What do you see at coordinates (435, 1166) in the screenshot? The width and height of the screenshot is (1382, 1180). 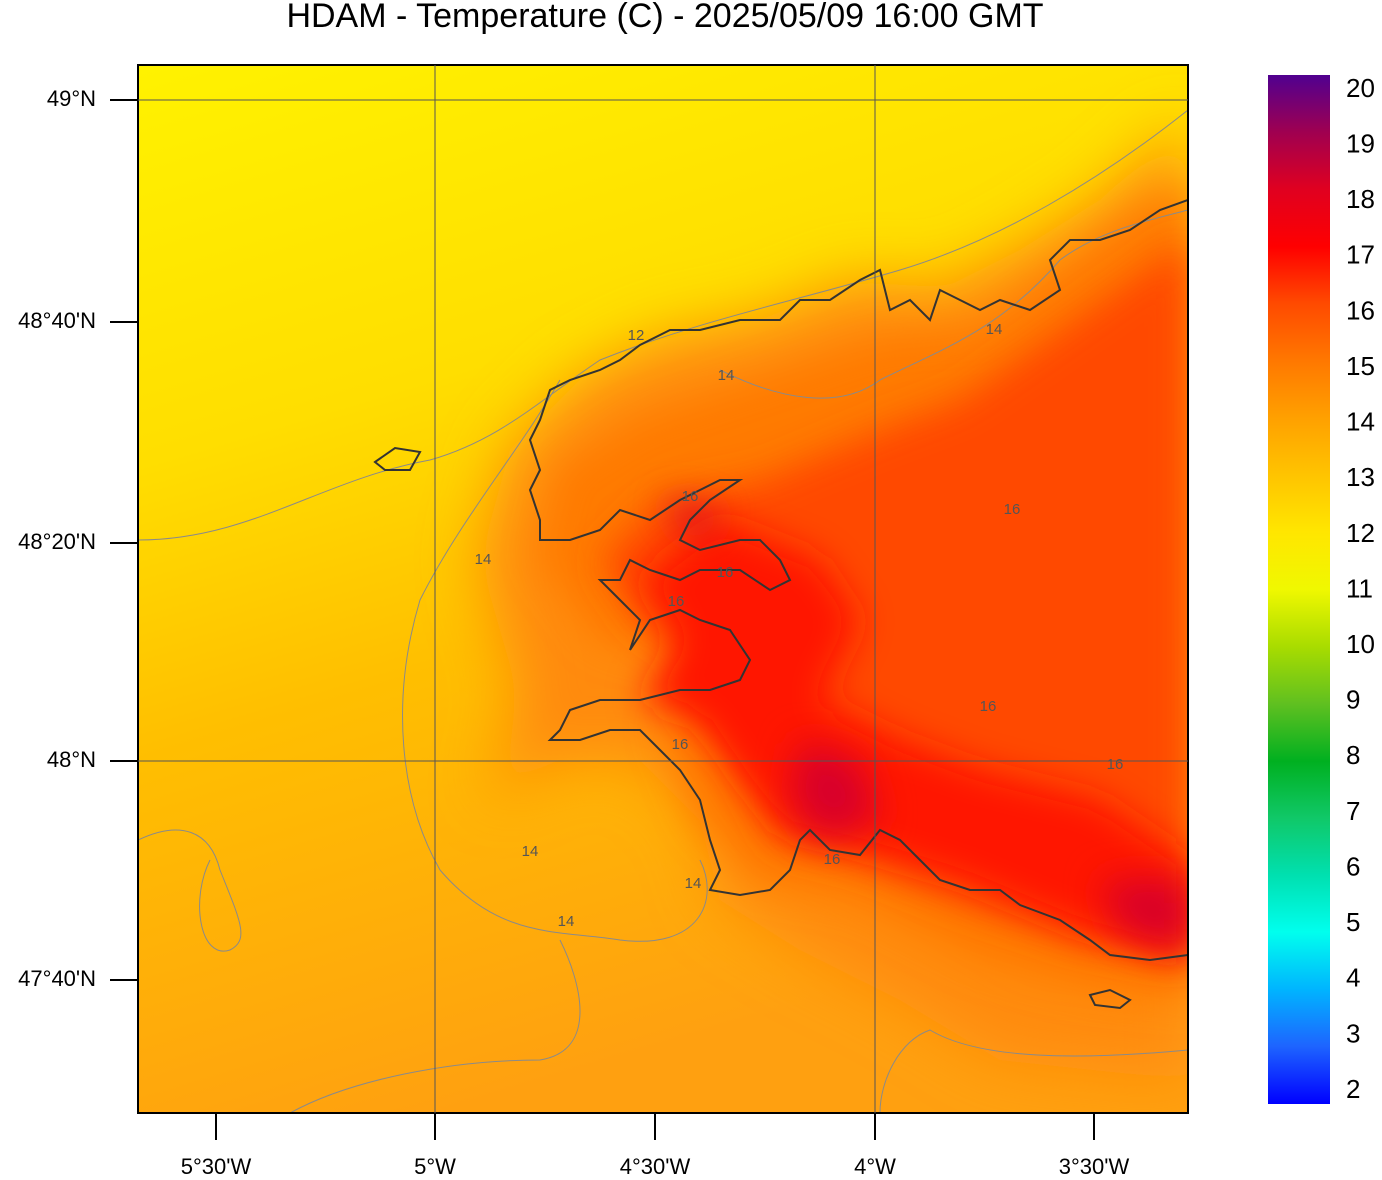 I see `lon-label: 5°W` at bounding box center [435, 1166].